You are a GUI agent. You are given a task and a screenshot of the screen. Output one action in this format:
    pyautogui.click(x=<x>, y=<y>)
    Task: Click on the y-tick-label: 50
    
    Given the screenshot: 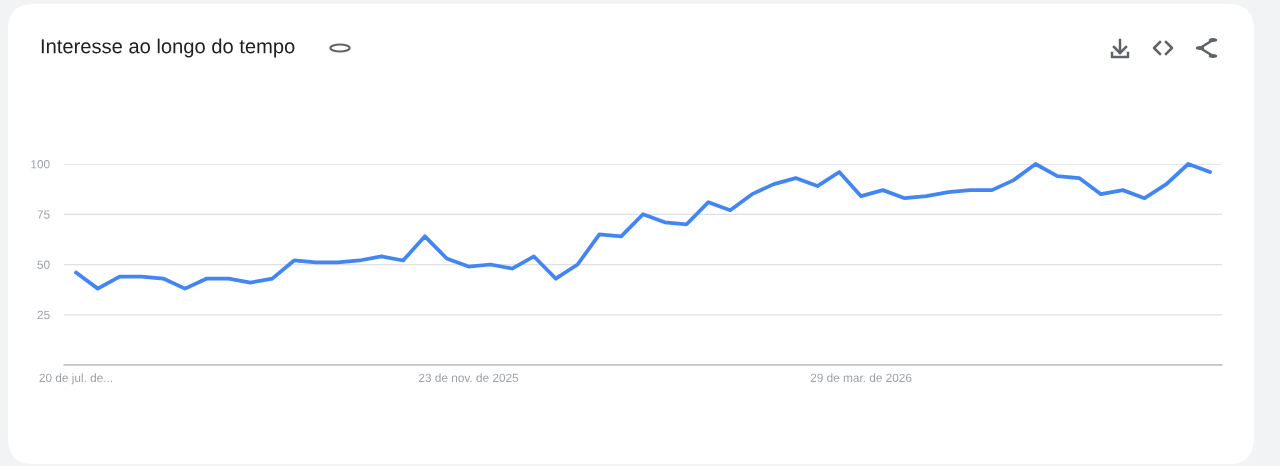 What is the action you would take?
    pyautogui.click(x=43, y=264)
    